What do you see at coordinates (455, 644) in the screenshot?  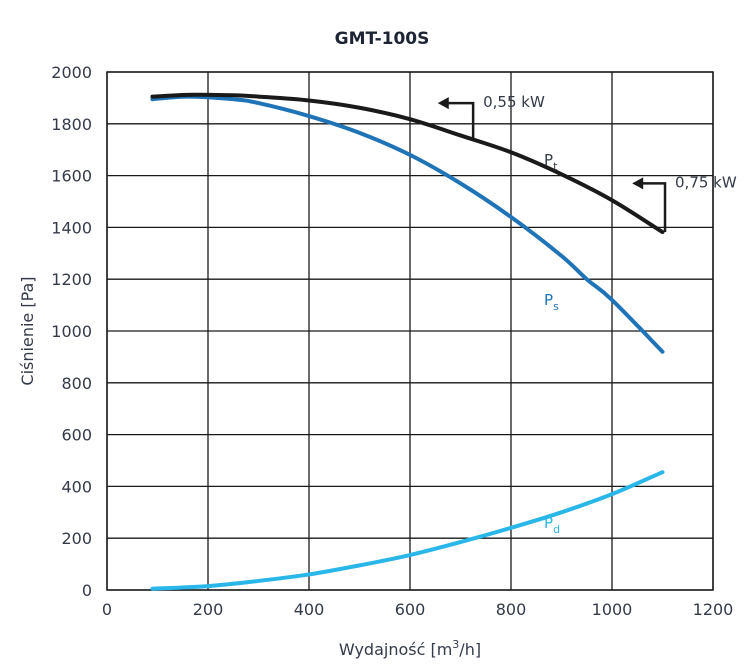 I see `x-label-sup: 3` at bounding box center [455, 644].